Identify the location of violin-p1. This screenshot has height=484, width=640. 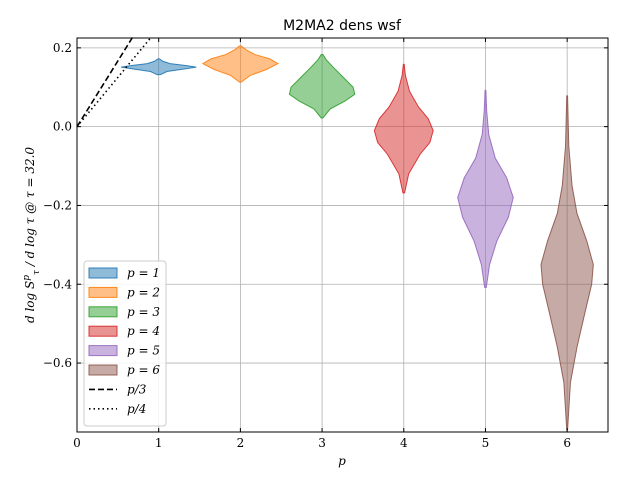
(159, 67).